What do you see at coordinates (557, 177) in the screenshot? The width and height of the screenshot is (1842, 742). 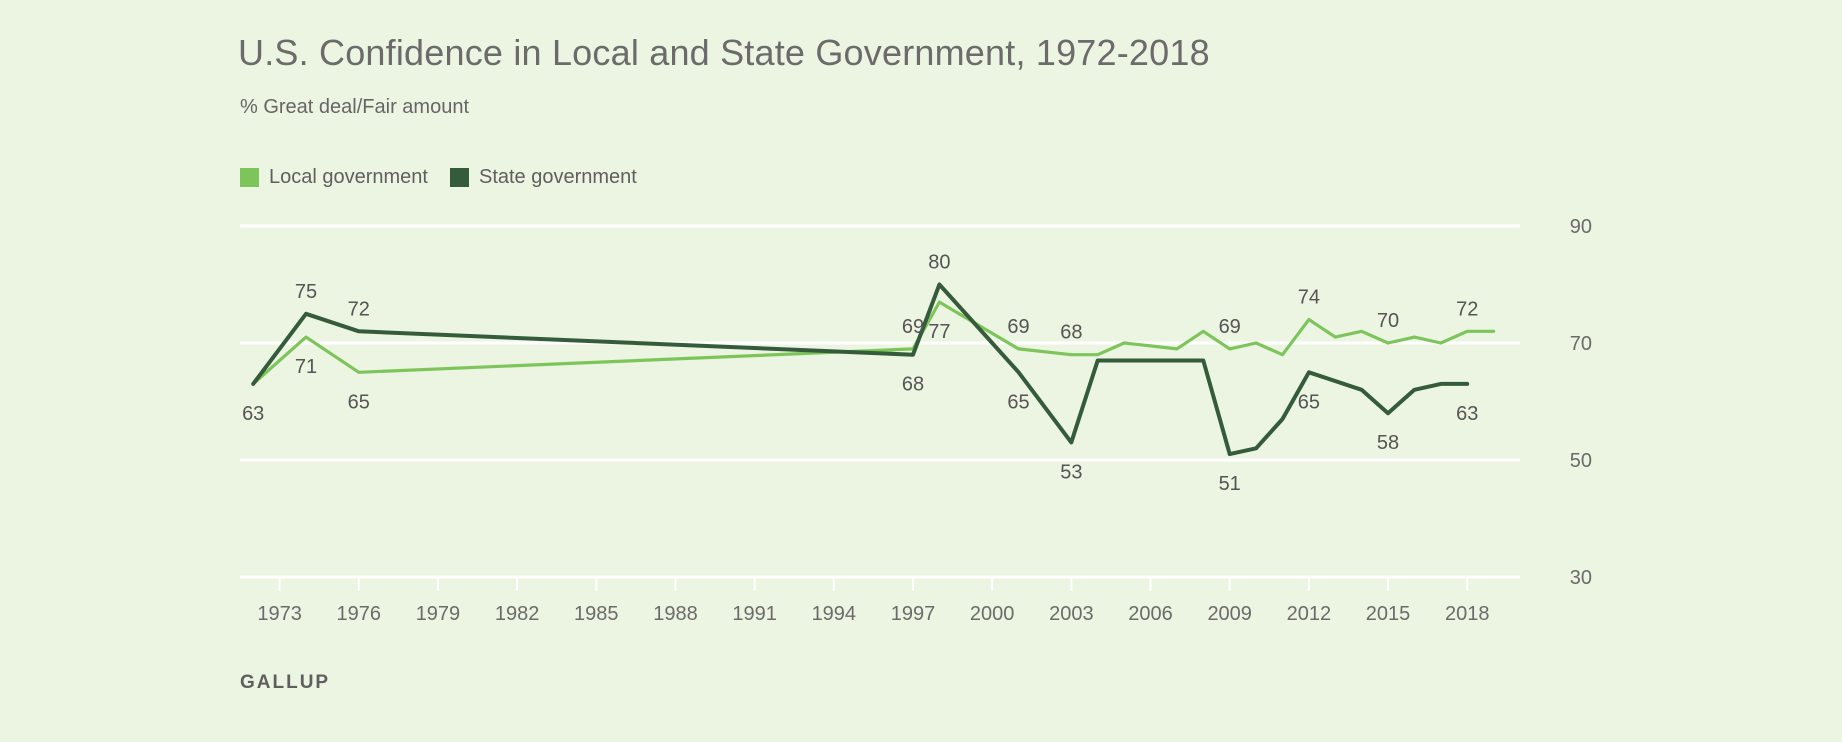 I see `legend-label-state: State government` at bounding box center [557, 177].